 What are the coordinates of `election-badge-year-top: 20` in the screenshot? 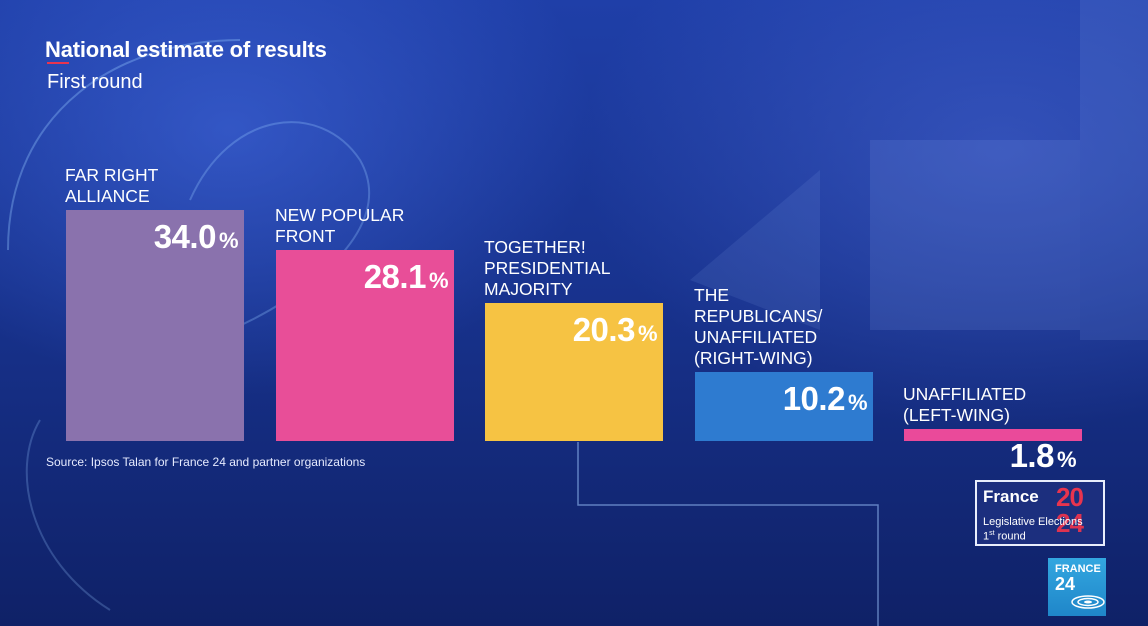 It's located at (1070, 497).